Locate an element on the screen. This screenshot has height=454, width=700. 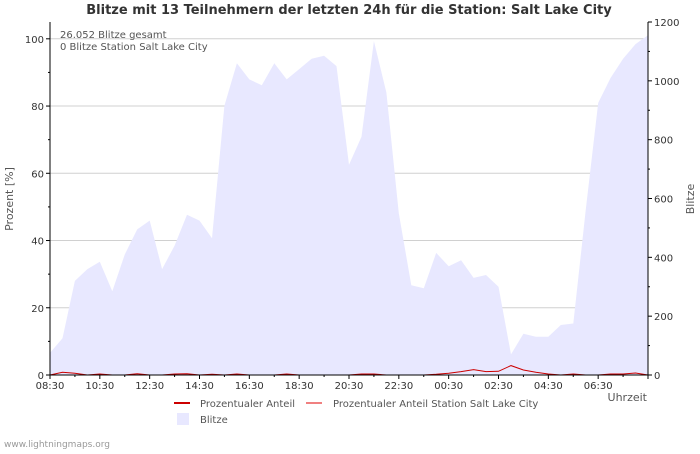
x-tick-label: 20:30 is located at coordinates (349, 386).